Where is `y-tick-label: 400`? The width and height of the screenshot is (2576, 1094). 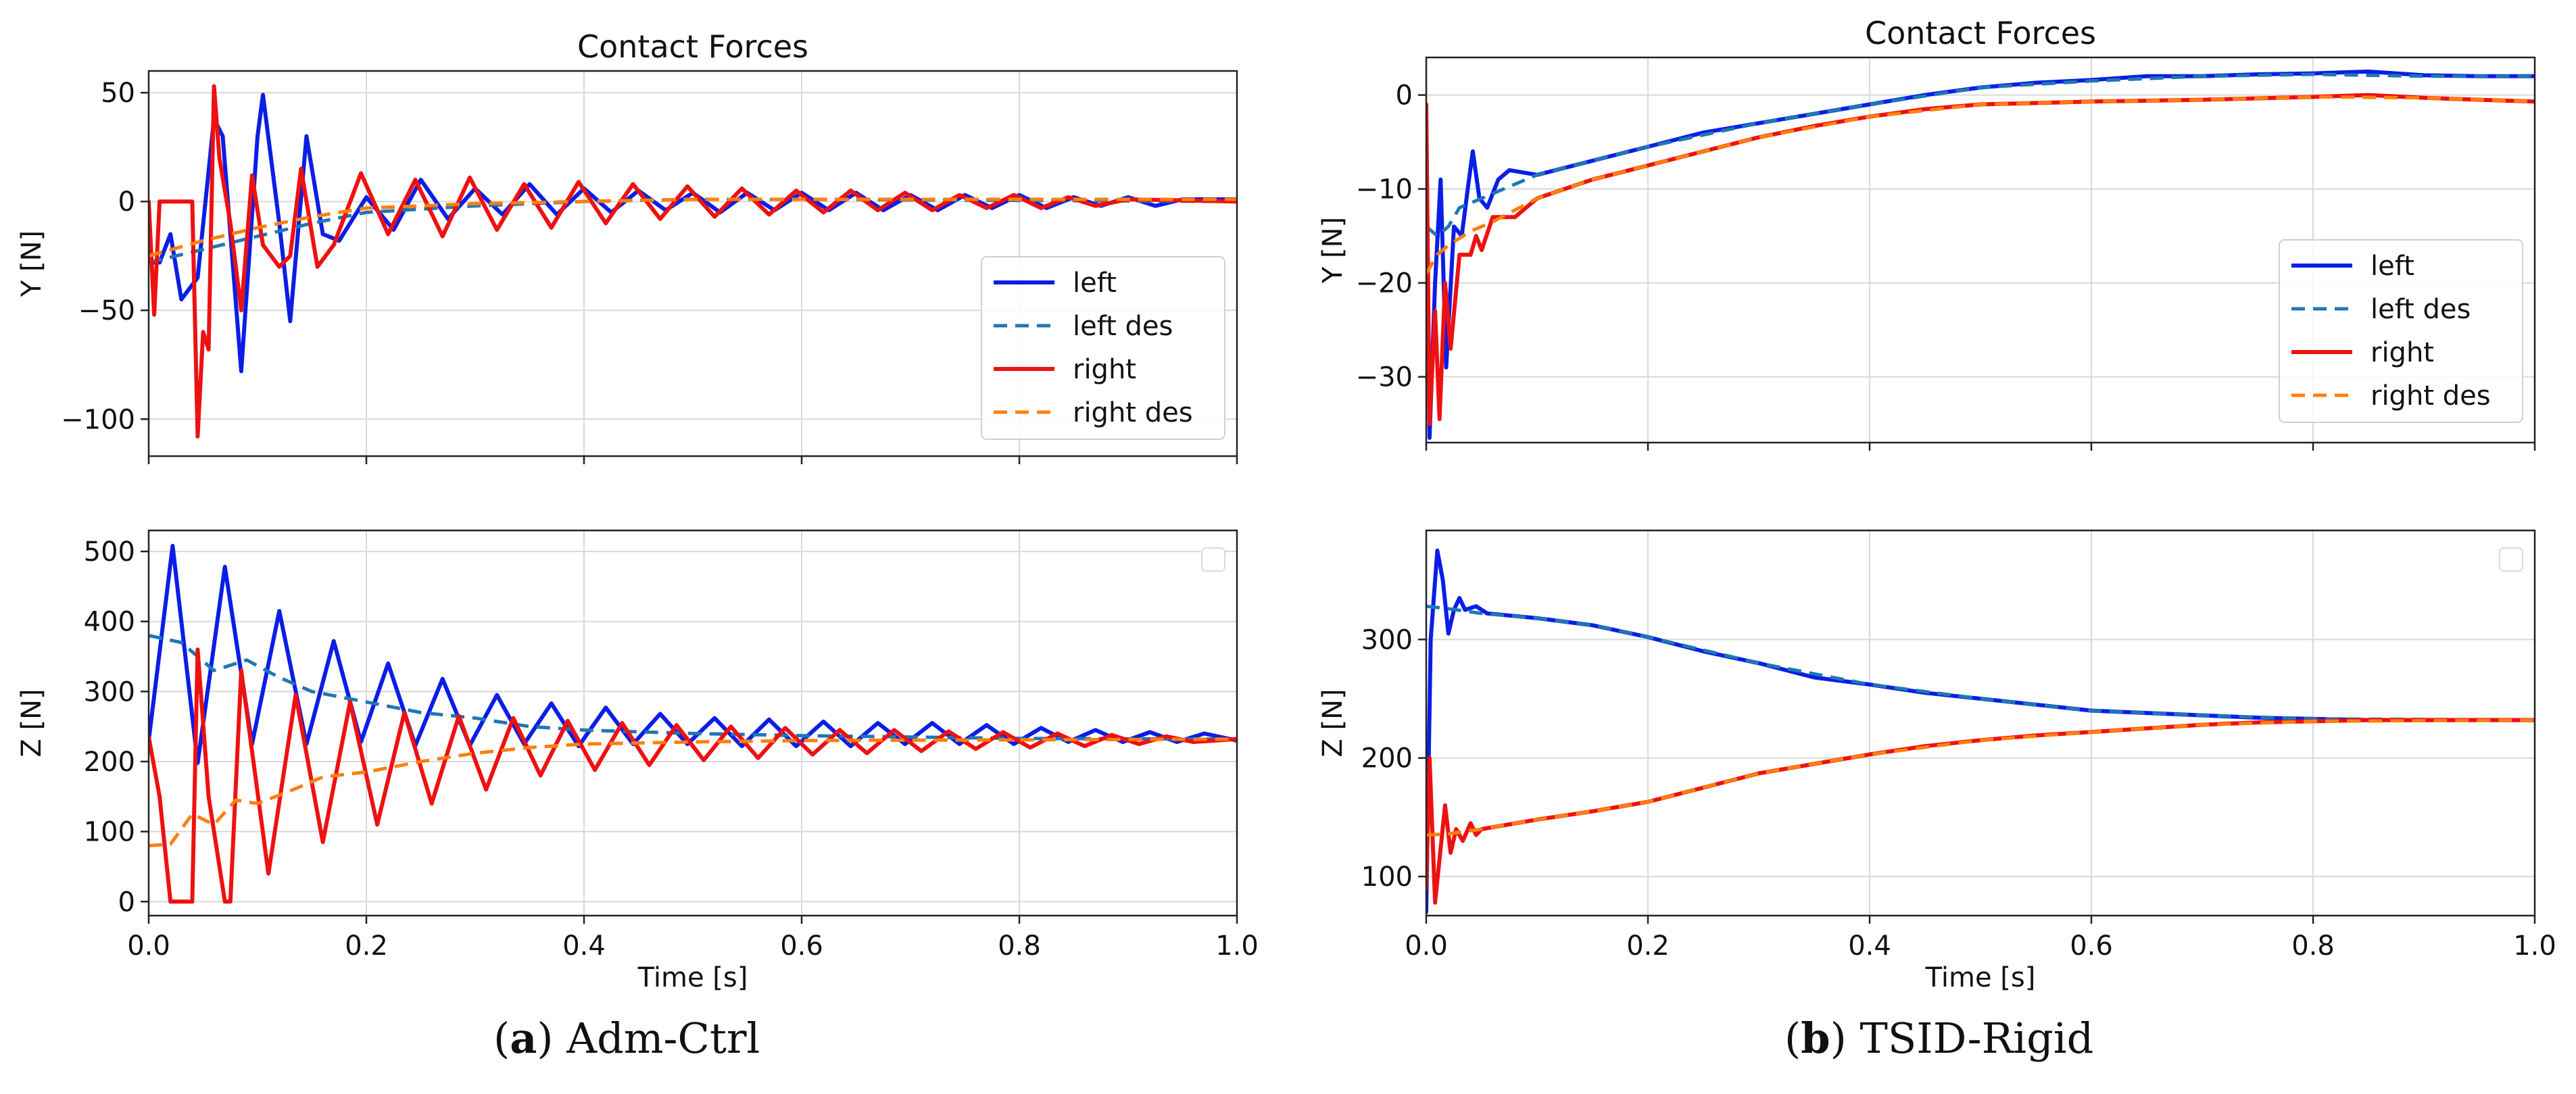 y-tick-label: 400 is located at coordinates (109, 622).